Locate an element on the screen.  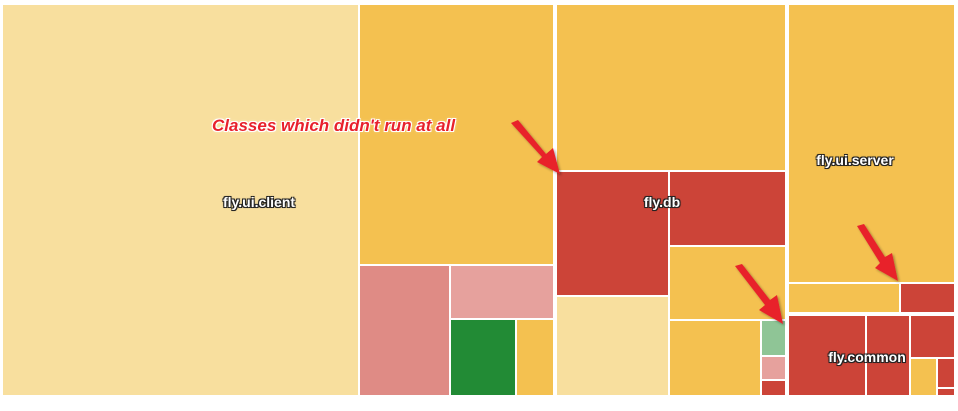
package-label-client: fly.ui.client is located at coordinates (259, 202).